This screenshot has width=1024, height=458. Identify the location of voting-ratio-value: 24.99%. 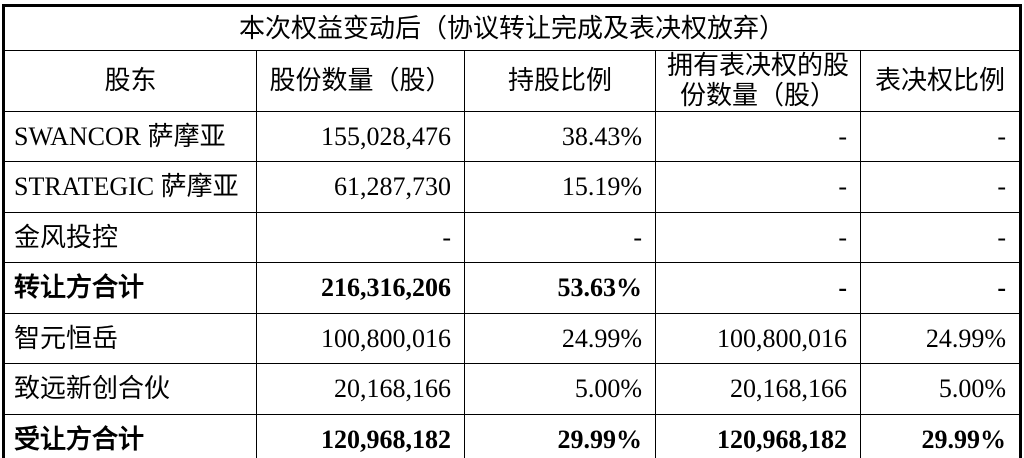
(940, 338).